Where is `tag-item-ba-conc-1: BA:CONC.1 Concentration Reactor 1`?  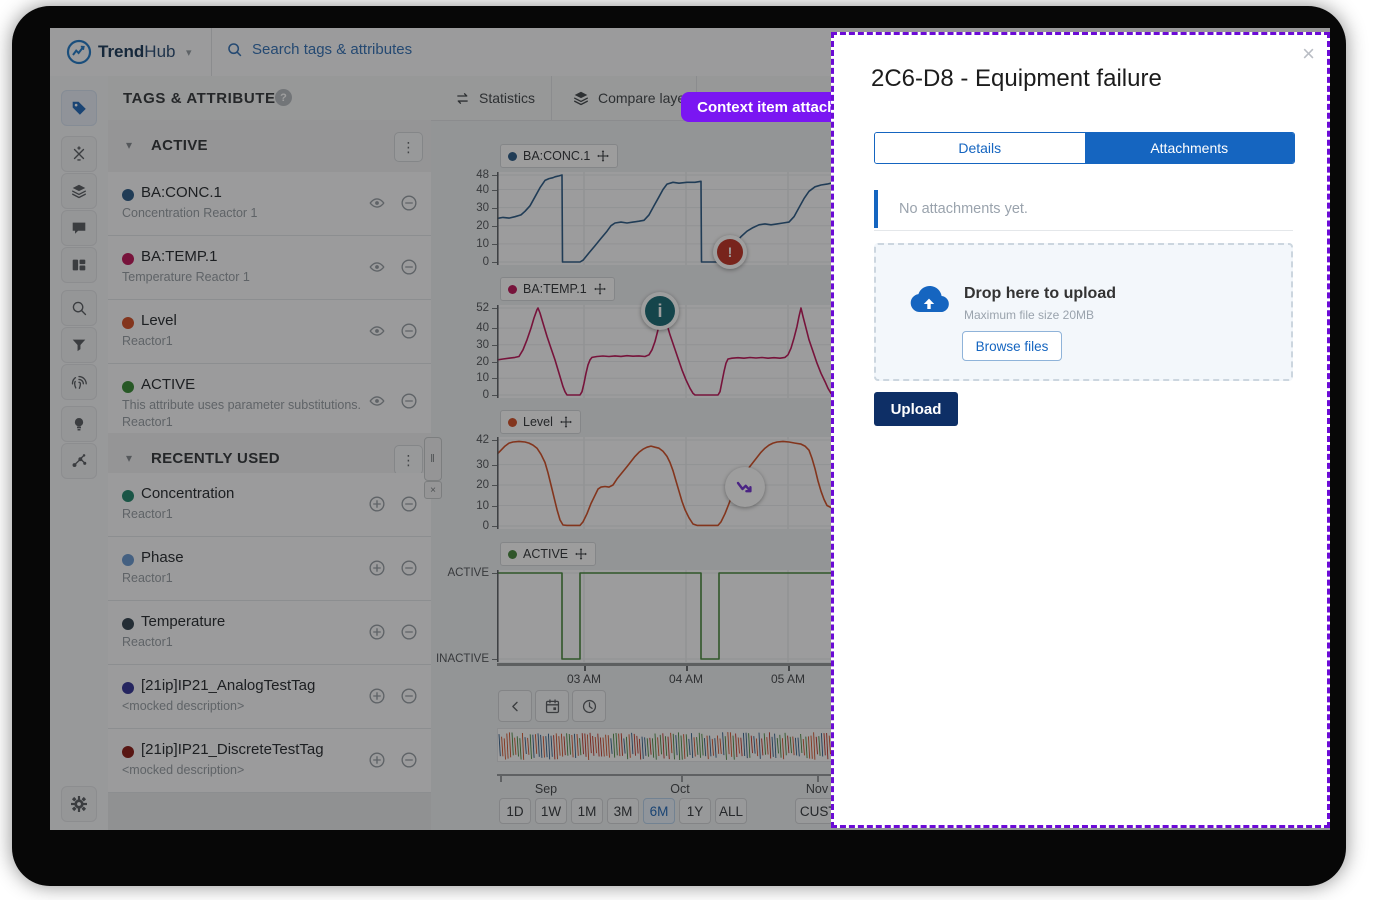 tag-item-ba-conc-1: BA:CONC.1 Concentration Reactor 1 is located at coordinates (269, 204).